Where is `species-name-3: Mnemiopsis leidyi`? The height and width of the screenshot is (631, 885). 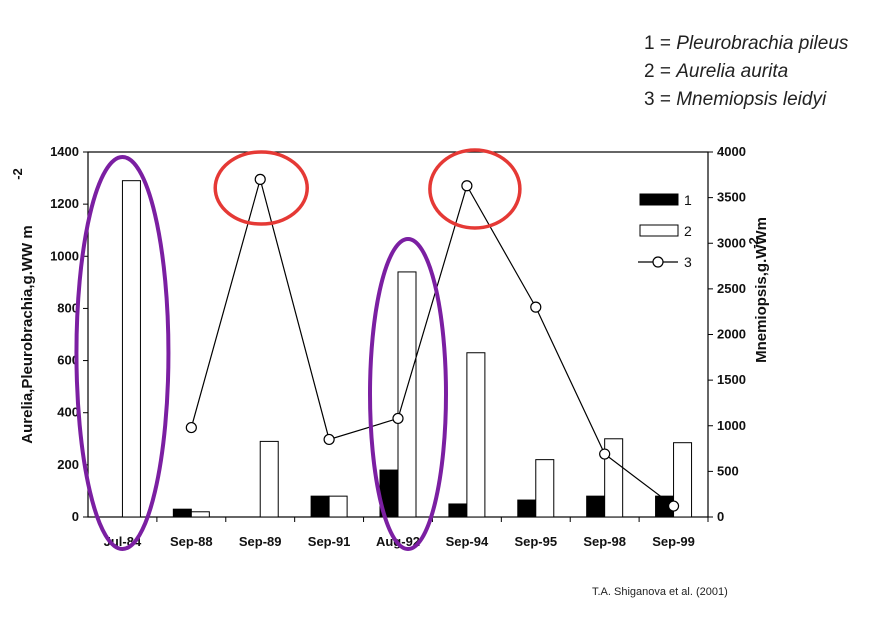
species-name-3: Mnemiopsis leidyi is located at coordinates (751, 99).